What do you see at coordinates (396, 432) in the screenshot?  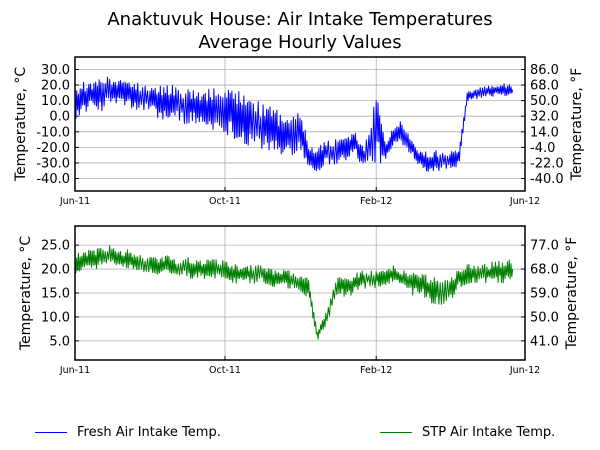 I see `legend-swatch-stp-air` at bounding box center [396, 432].